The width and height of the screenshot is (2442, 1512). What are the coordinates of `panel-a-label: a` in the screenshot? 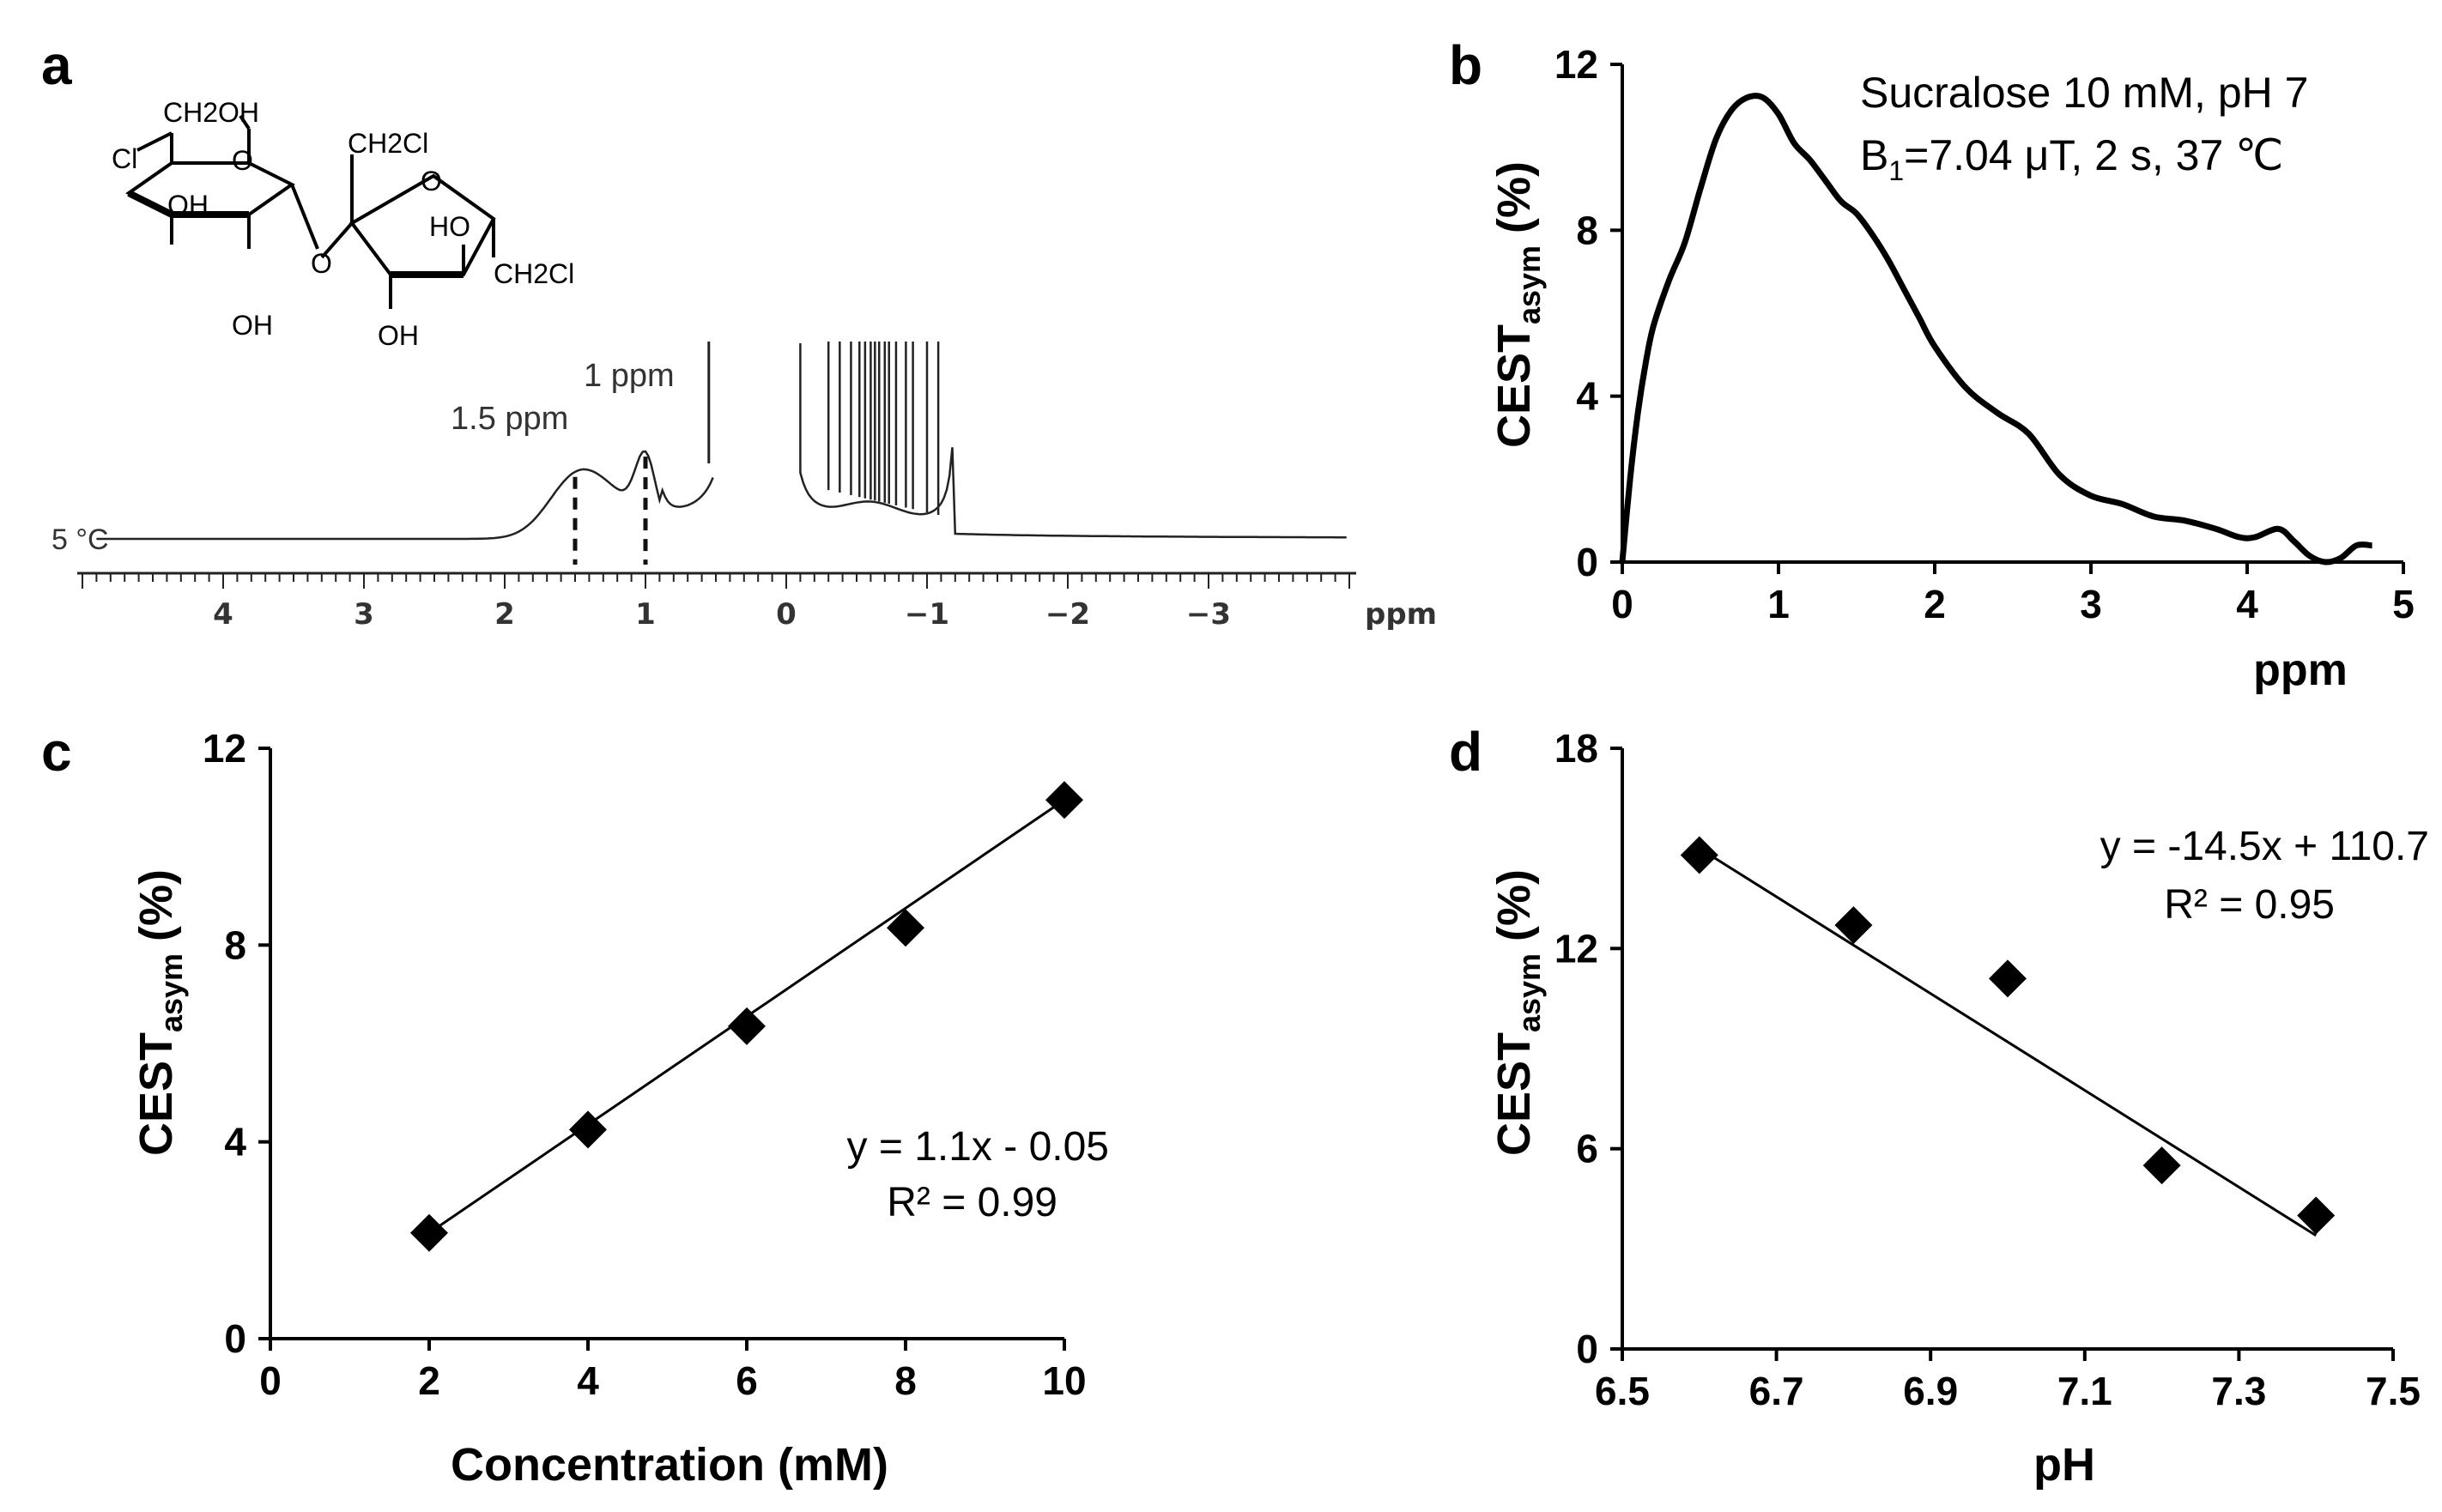 It's located at (56, 65).